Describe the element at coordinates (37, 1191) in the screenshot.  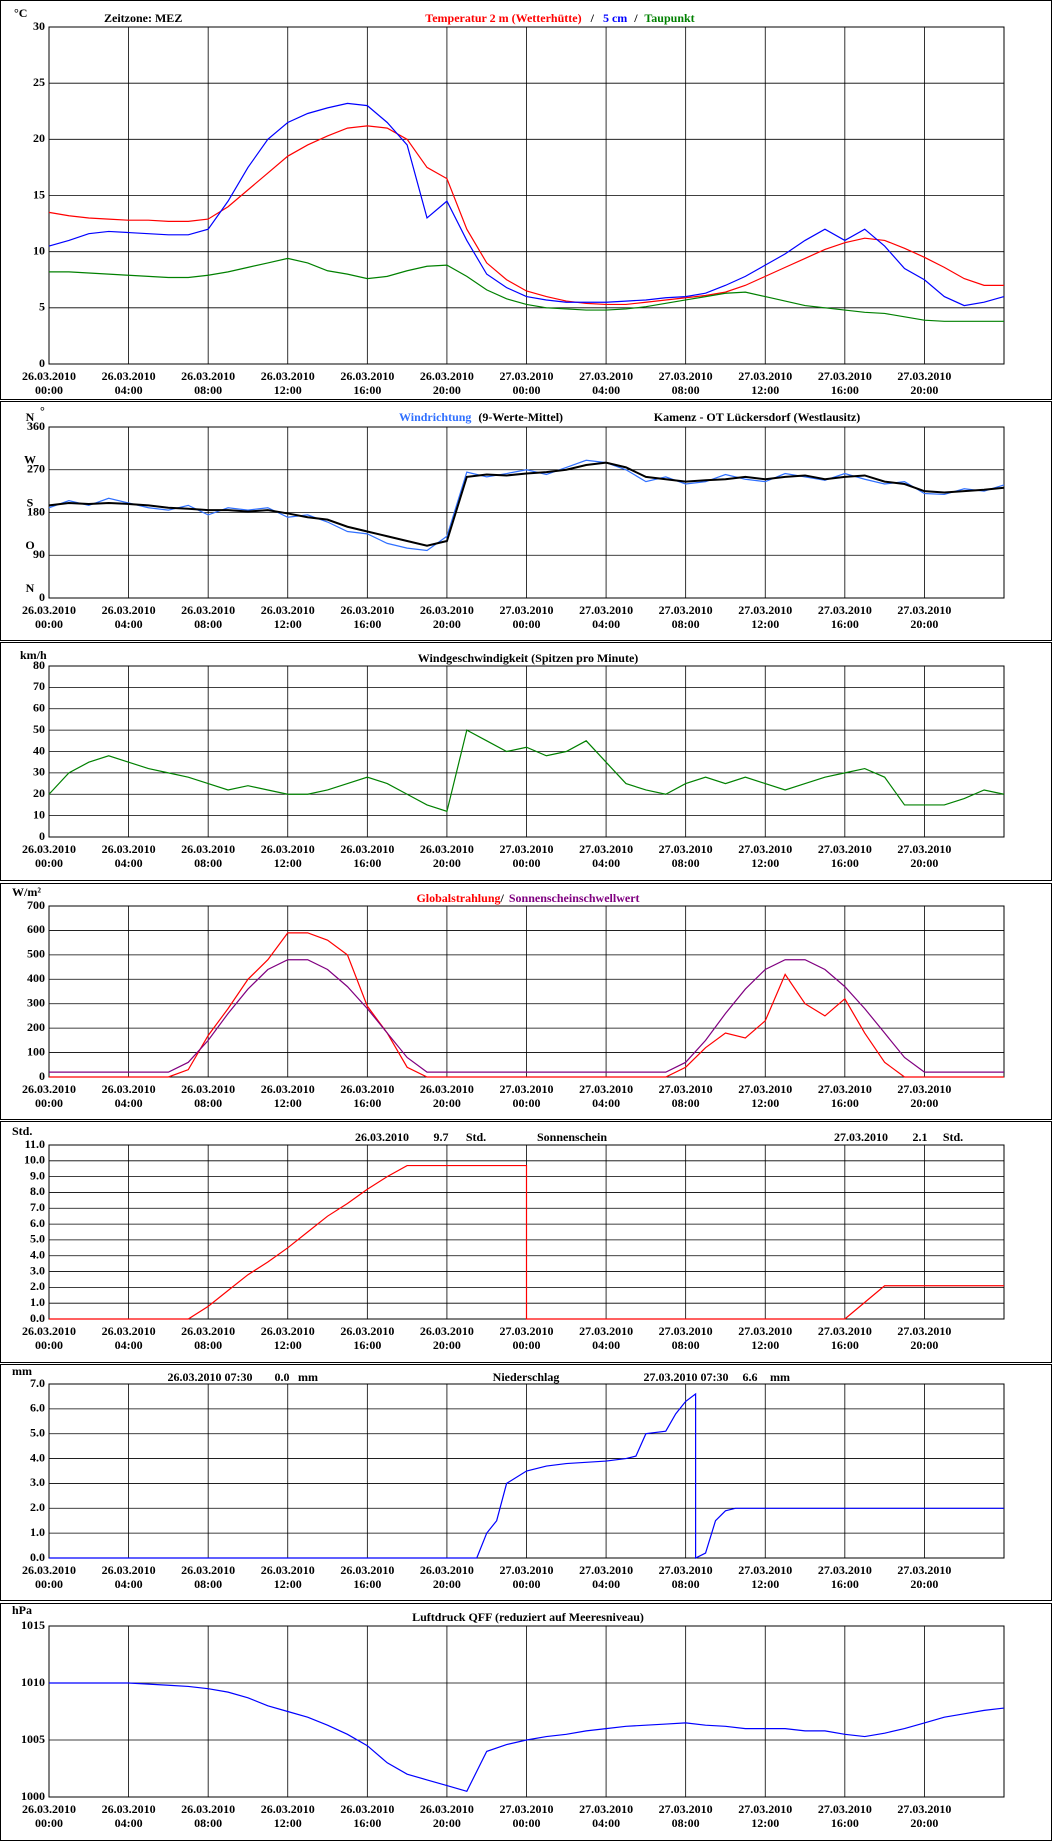
I see `y-tick-label: 8.0` at that location.